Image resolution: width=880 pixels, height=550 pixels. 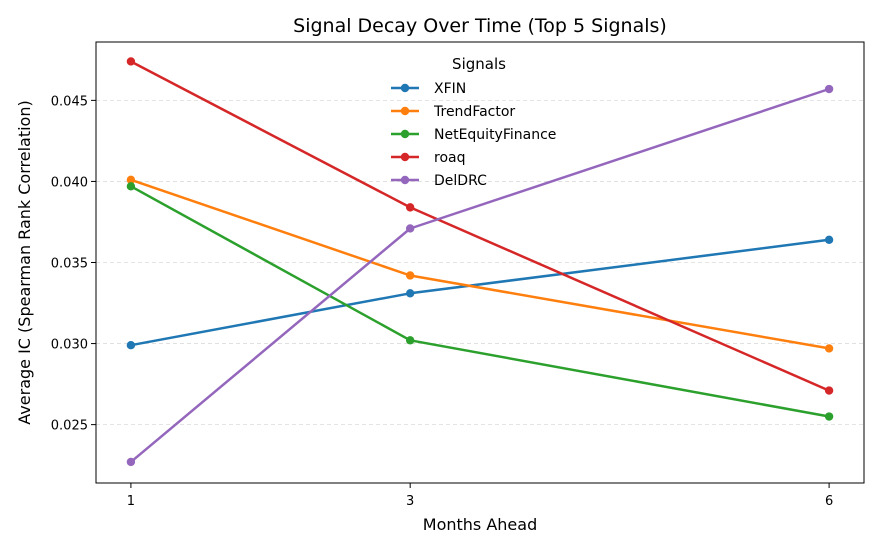 What do you see at coordinates (69, 182) in the screenshot?
I see `y-tick-label: 0.040` at bounding box center [69, 182].